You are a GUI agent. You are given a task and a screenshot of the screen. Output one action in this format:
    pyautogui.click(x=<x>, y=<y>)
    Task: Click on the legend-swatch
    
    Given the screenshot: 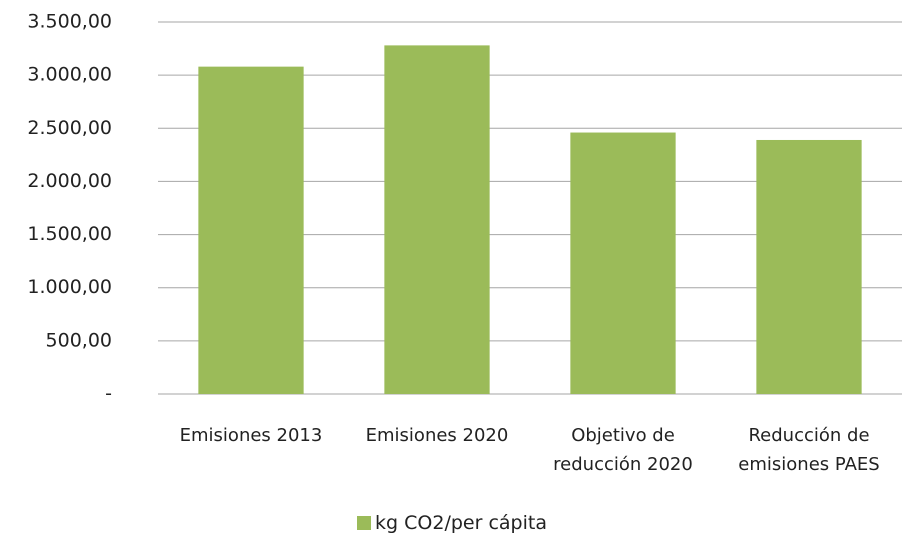 What is the action you would take?
    pyautogui.click(x=364, y=523)
    